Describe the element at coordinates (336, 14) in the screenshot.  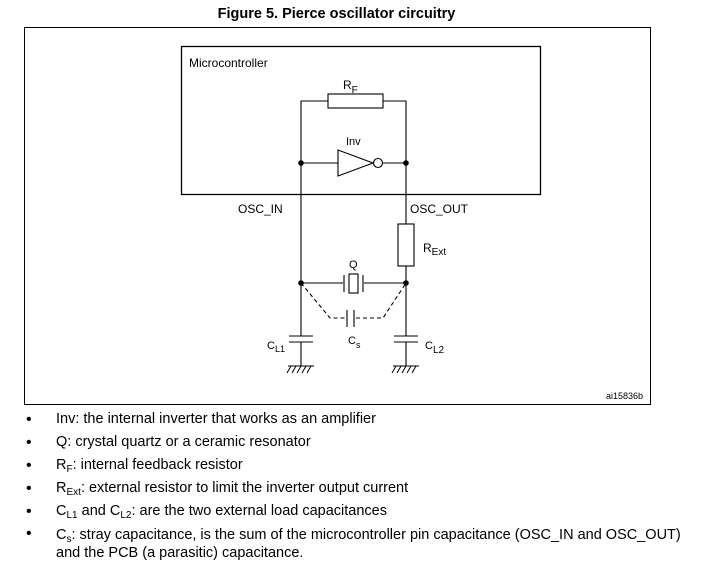
I see `figure-title: Figure 5. Pierce oscillator circuitry` at that location.